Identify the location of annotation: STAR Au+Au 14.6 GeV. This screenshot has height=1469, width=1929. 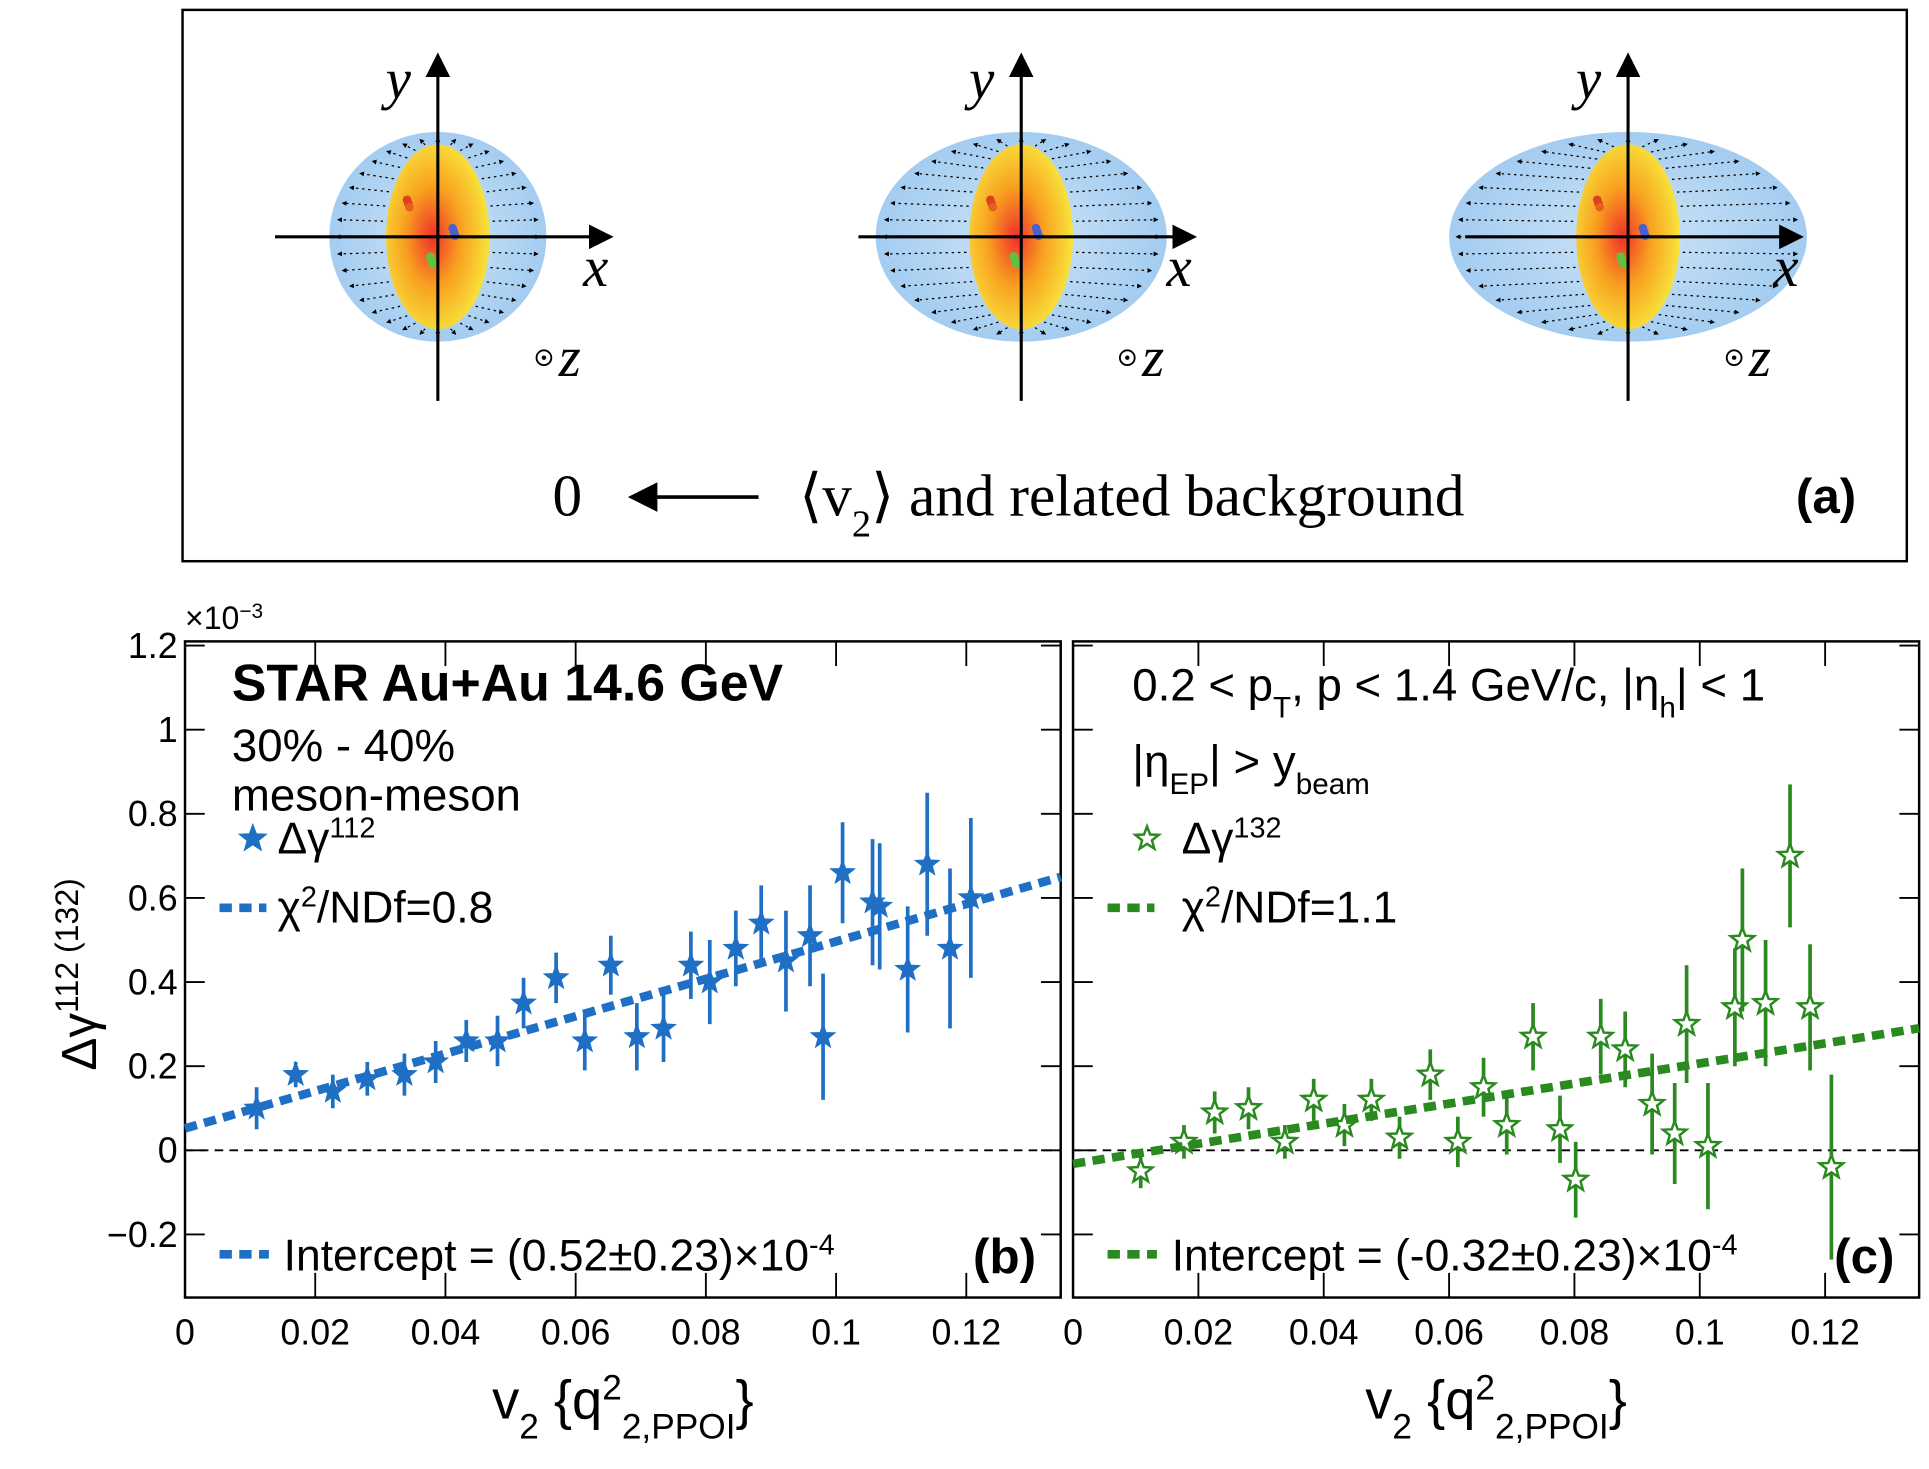
(508, 683).